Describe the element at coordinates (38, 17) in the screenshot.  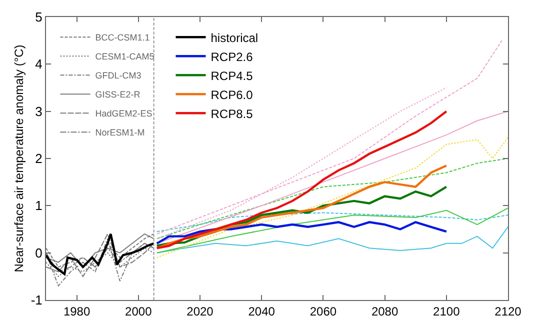
I see `y-tick-label: 5` at that location.